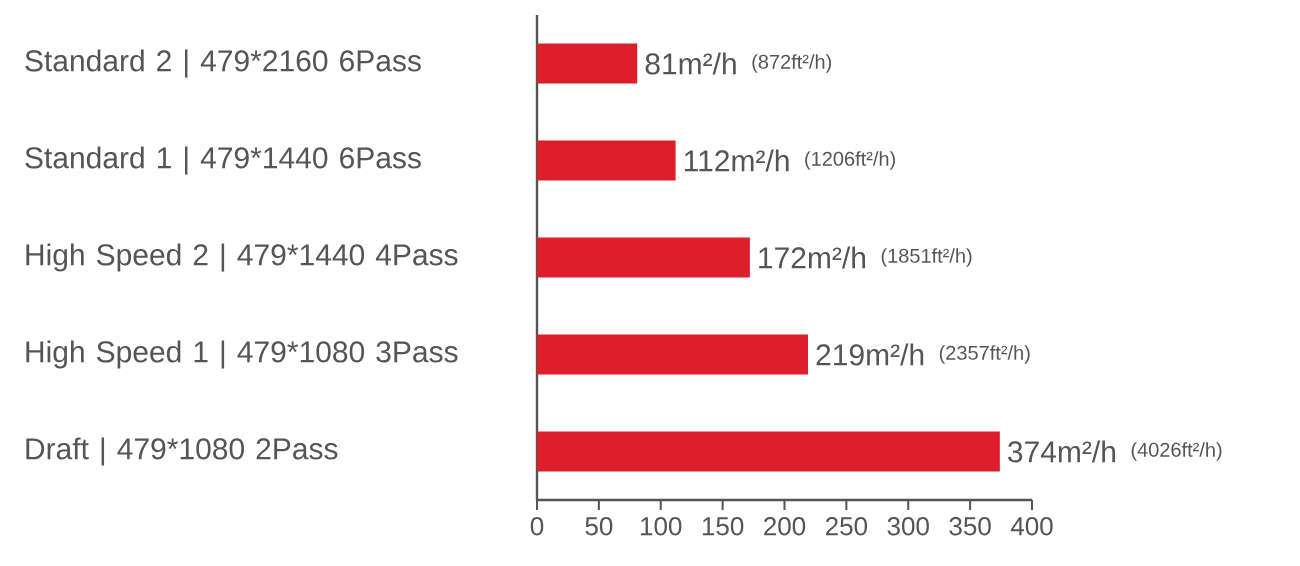 The width and height of the screenshot is (1300, 566). I want to click on y-tick-label: Draft | 479*1080 2Pass, so click(182, 451).